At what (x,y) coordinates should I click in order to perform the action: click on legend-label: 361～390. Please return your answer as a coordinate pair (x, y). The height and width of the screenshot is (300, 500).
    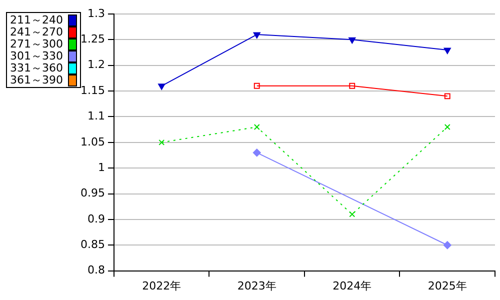
    Looking at the image, I should click on (36, 79).